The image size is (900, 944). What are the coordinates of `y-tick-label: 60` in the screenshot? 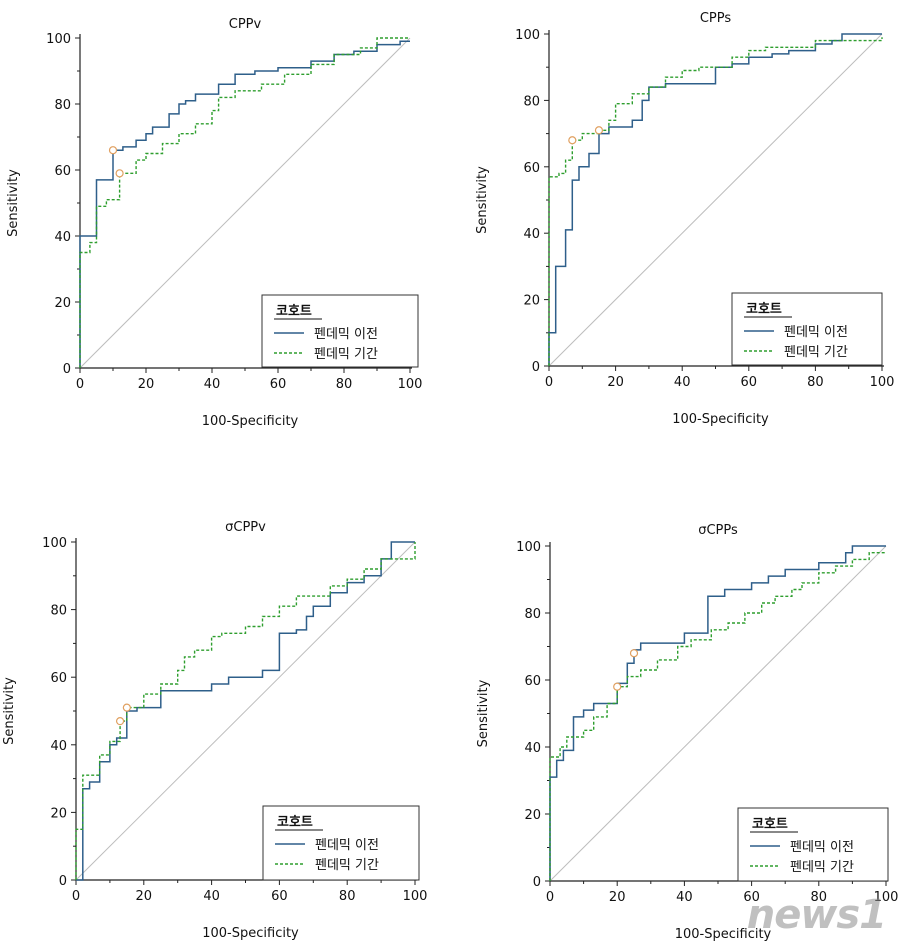 It's located at (58, 678).